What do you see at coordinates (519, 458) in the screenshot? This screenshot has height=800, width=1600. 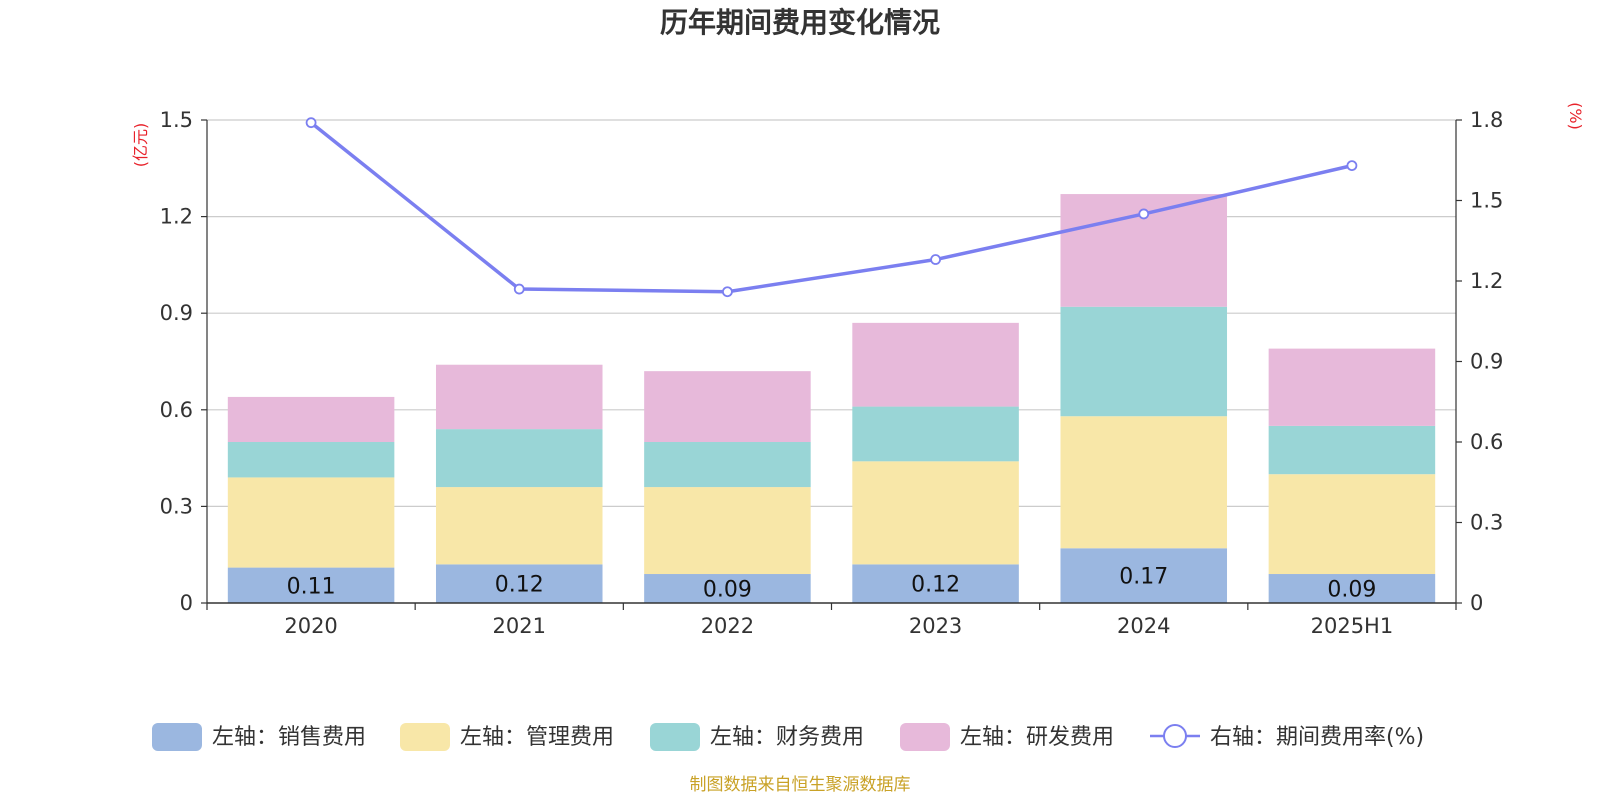 I see `bar-3-2021` at bounding box center [519, 458].